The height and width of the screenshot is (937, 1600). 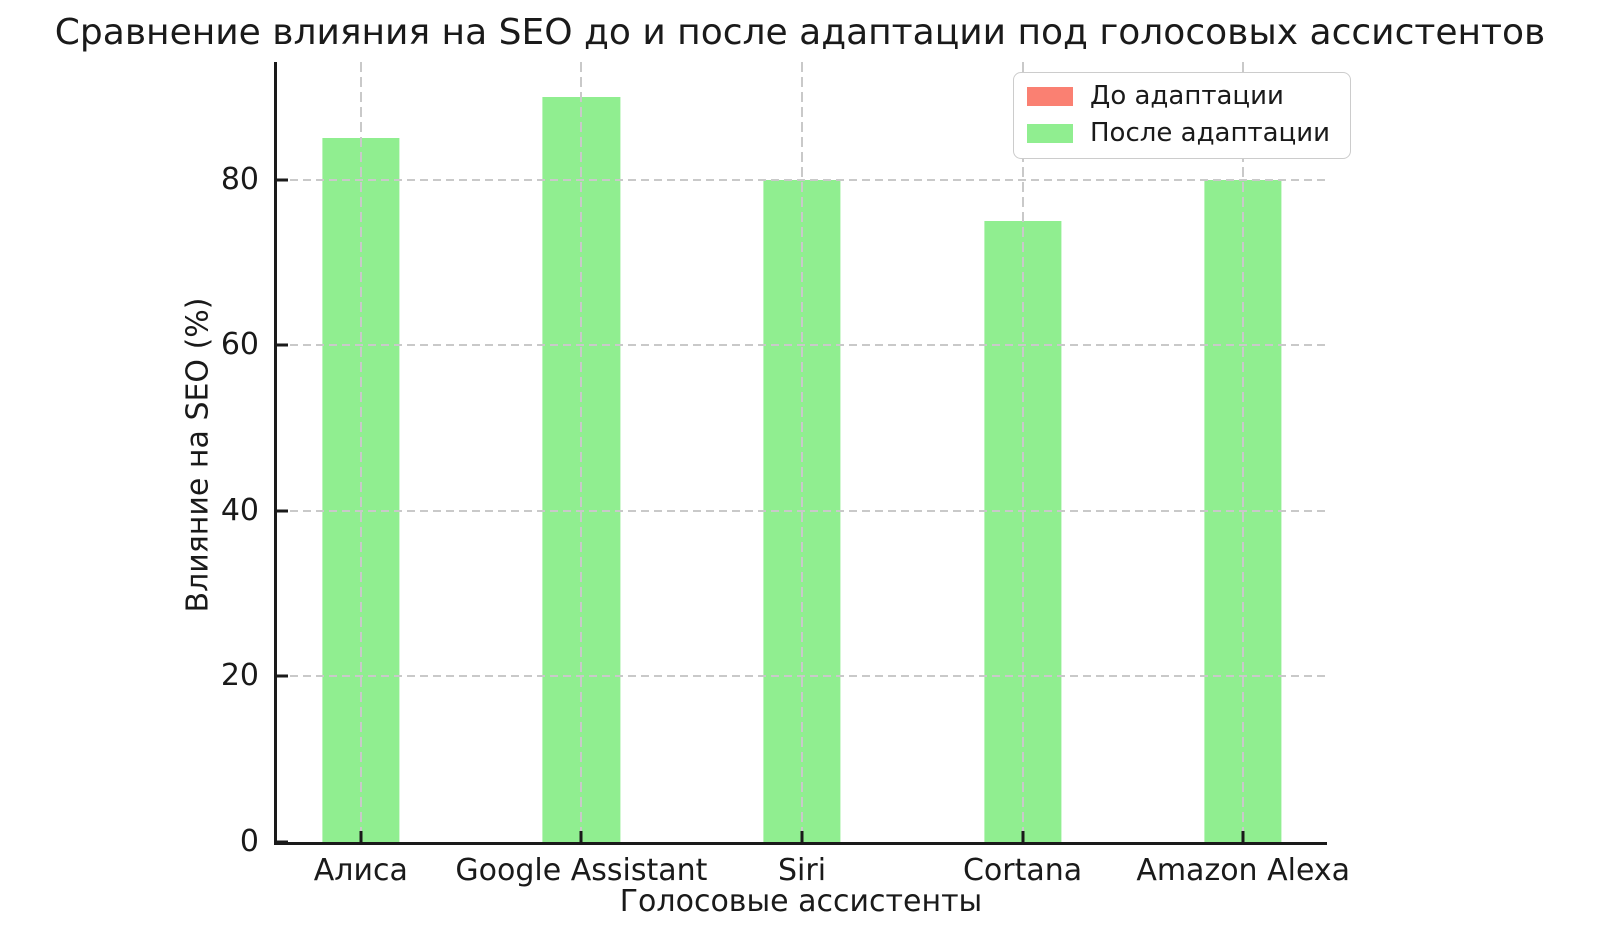 What do you see at coordinates (239, 345) in the screenshot?
I see `y-tick-label-60: 60` at bounding box center [239, 345].